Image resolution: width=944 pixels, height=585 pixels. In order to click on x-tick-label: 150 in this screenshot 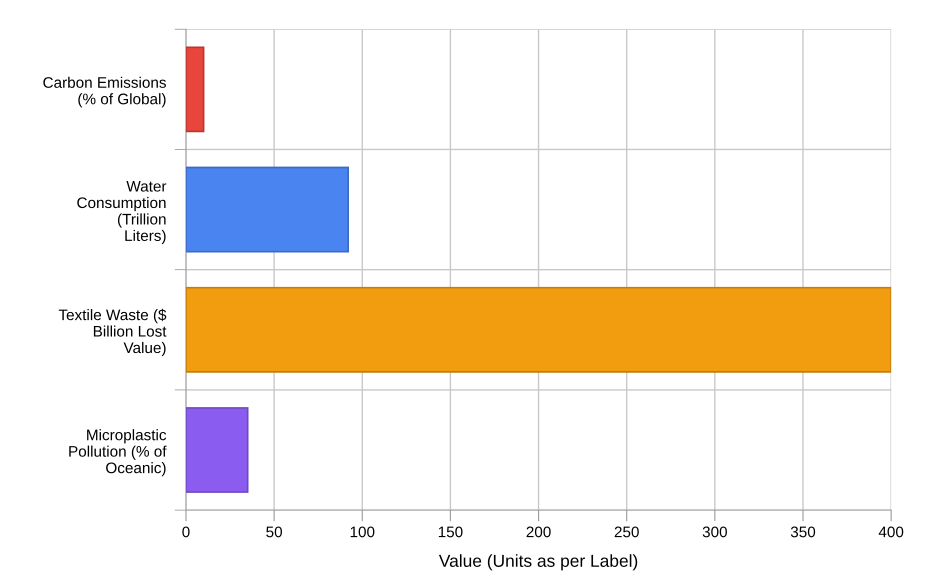, I will do `click(450, 532)`.